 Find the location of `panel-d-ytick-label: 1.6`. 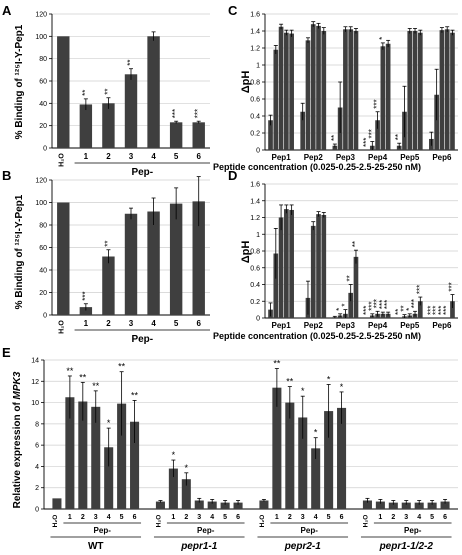

panel-d-ytick-label: 1.6 is located at coordinates (255, 185).